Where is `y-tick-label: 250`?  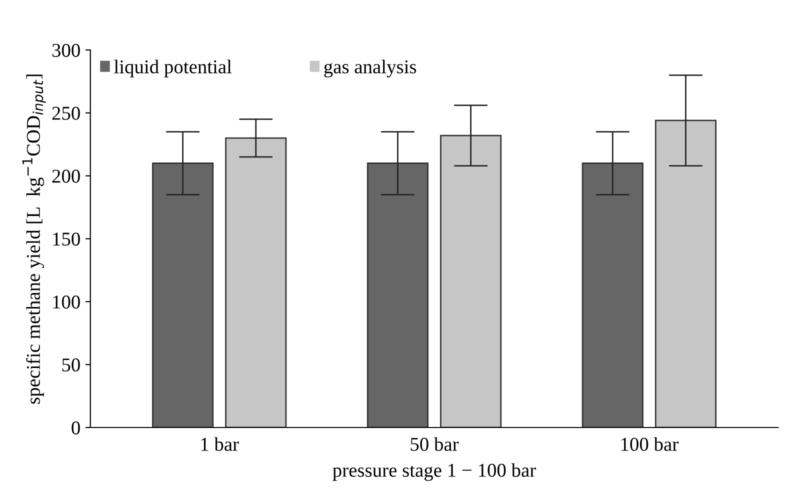
y-tick-label: 250 is located at coordinates (66, 113).